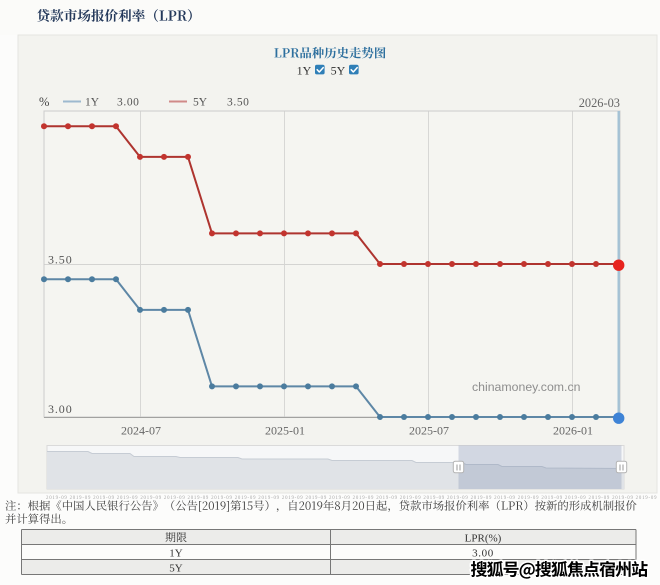 The image size is (660, 585). What do you see at coordinates (429, 430) in the screenshot?
I see `svg-text: 2025-07` at bounding box center [429, 430].